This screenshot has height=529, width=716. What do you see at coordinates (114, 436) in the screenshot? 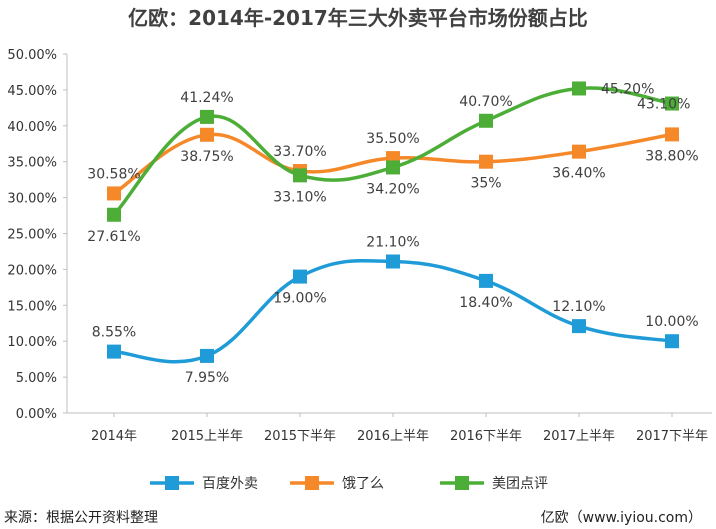
I see `x-tick-label: 2014年` at bounding box center [114, 436].